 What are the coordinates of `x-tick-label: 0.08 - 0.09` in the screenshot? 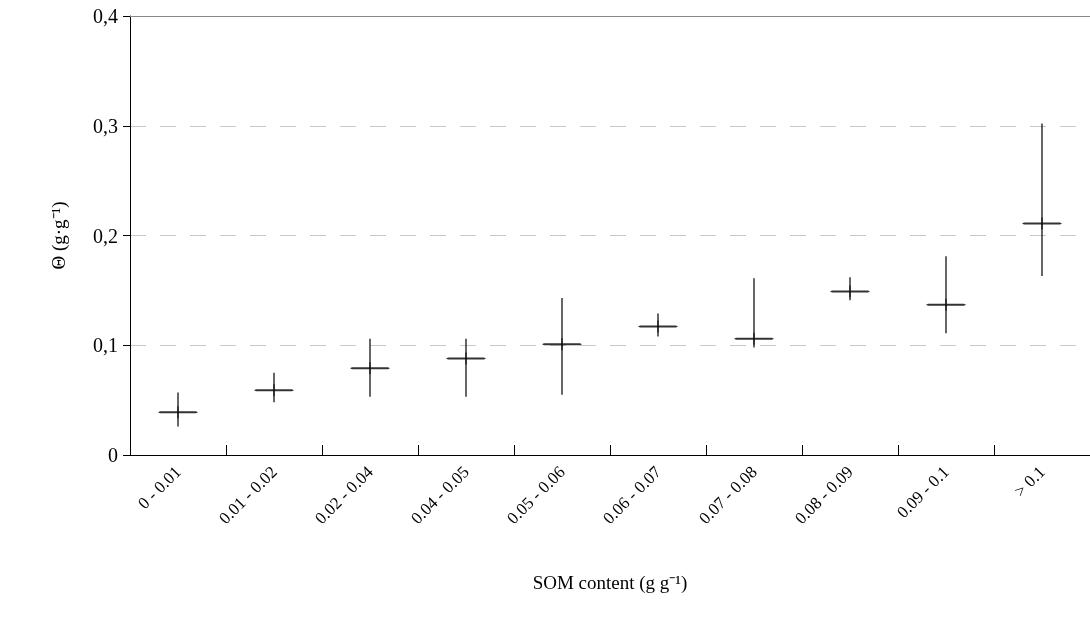 It's located at (824, 495).